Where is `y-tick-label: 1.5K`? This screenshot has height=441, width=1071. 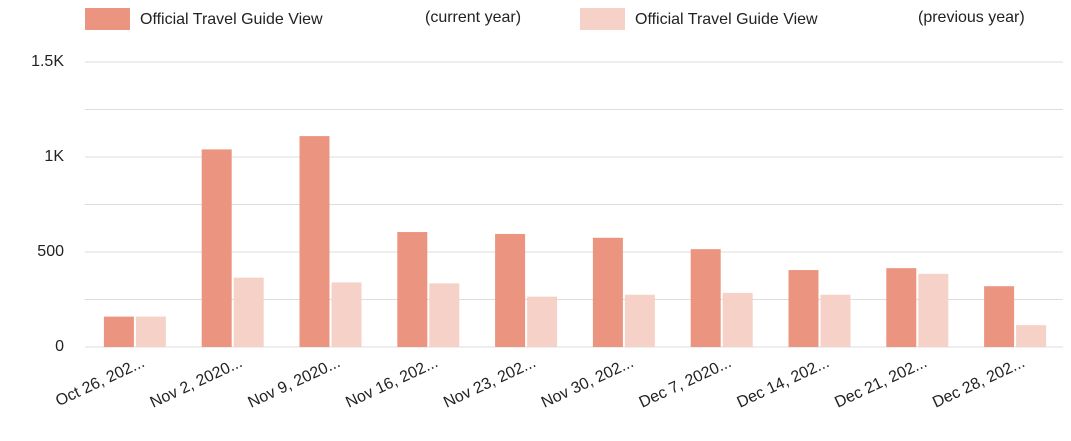
y-tick-label: 1.5K is located at coordinates (47, 61).